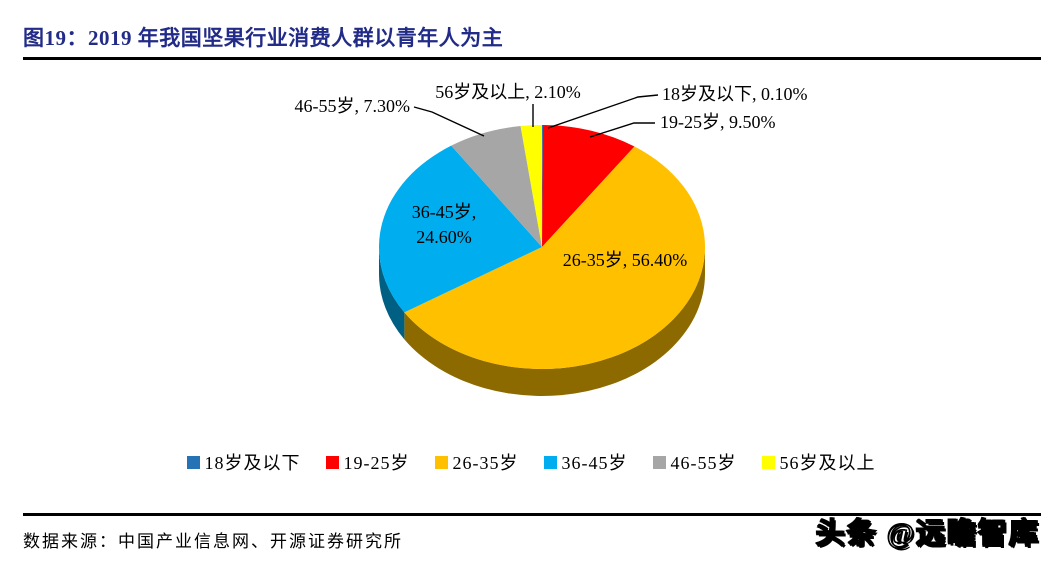 The image size is (1062, 564). I want to click on pie-slice-19-25岁, so click(588, 186).